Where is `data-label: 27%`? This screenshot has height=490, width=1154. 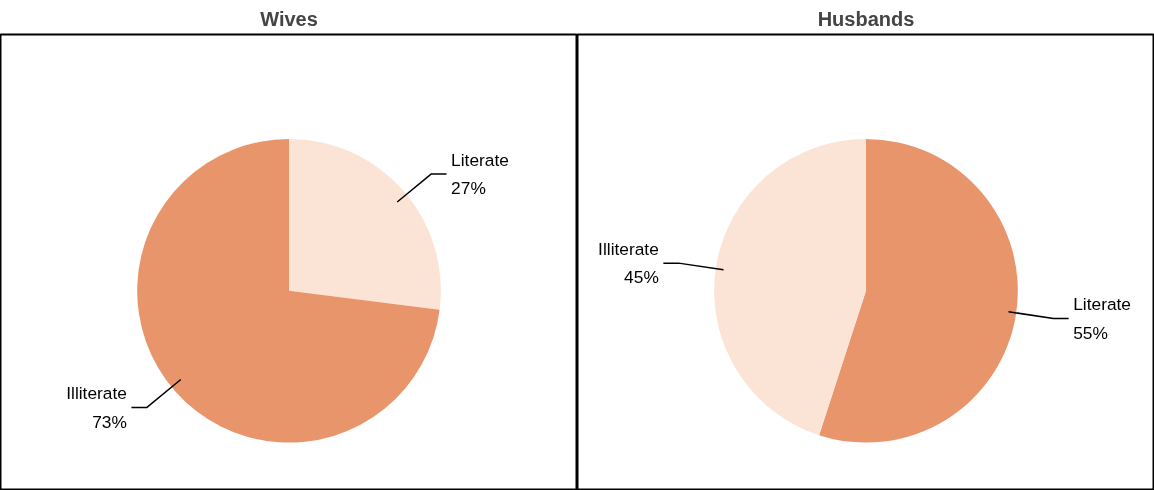
data-label: 27% is located at coordinates (468, 188).